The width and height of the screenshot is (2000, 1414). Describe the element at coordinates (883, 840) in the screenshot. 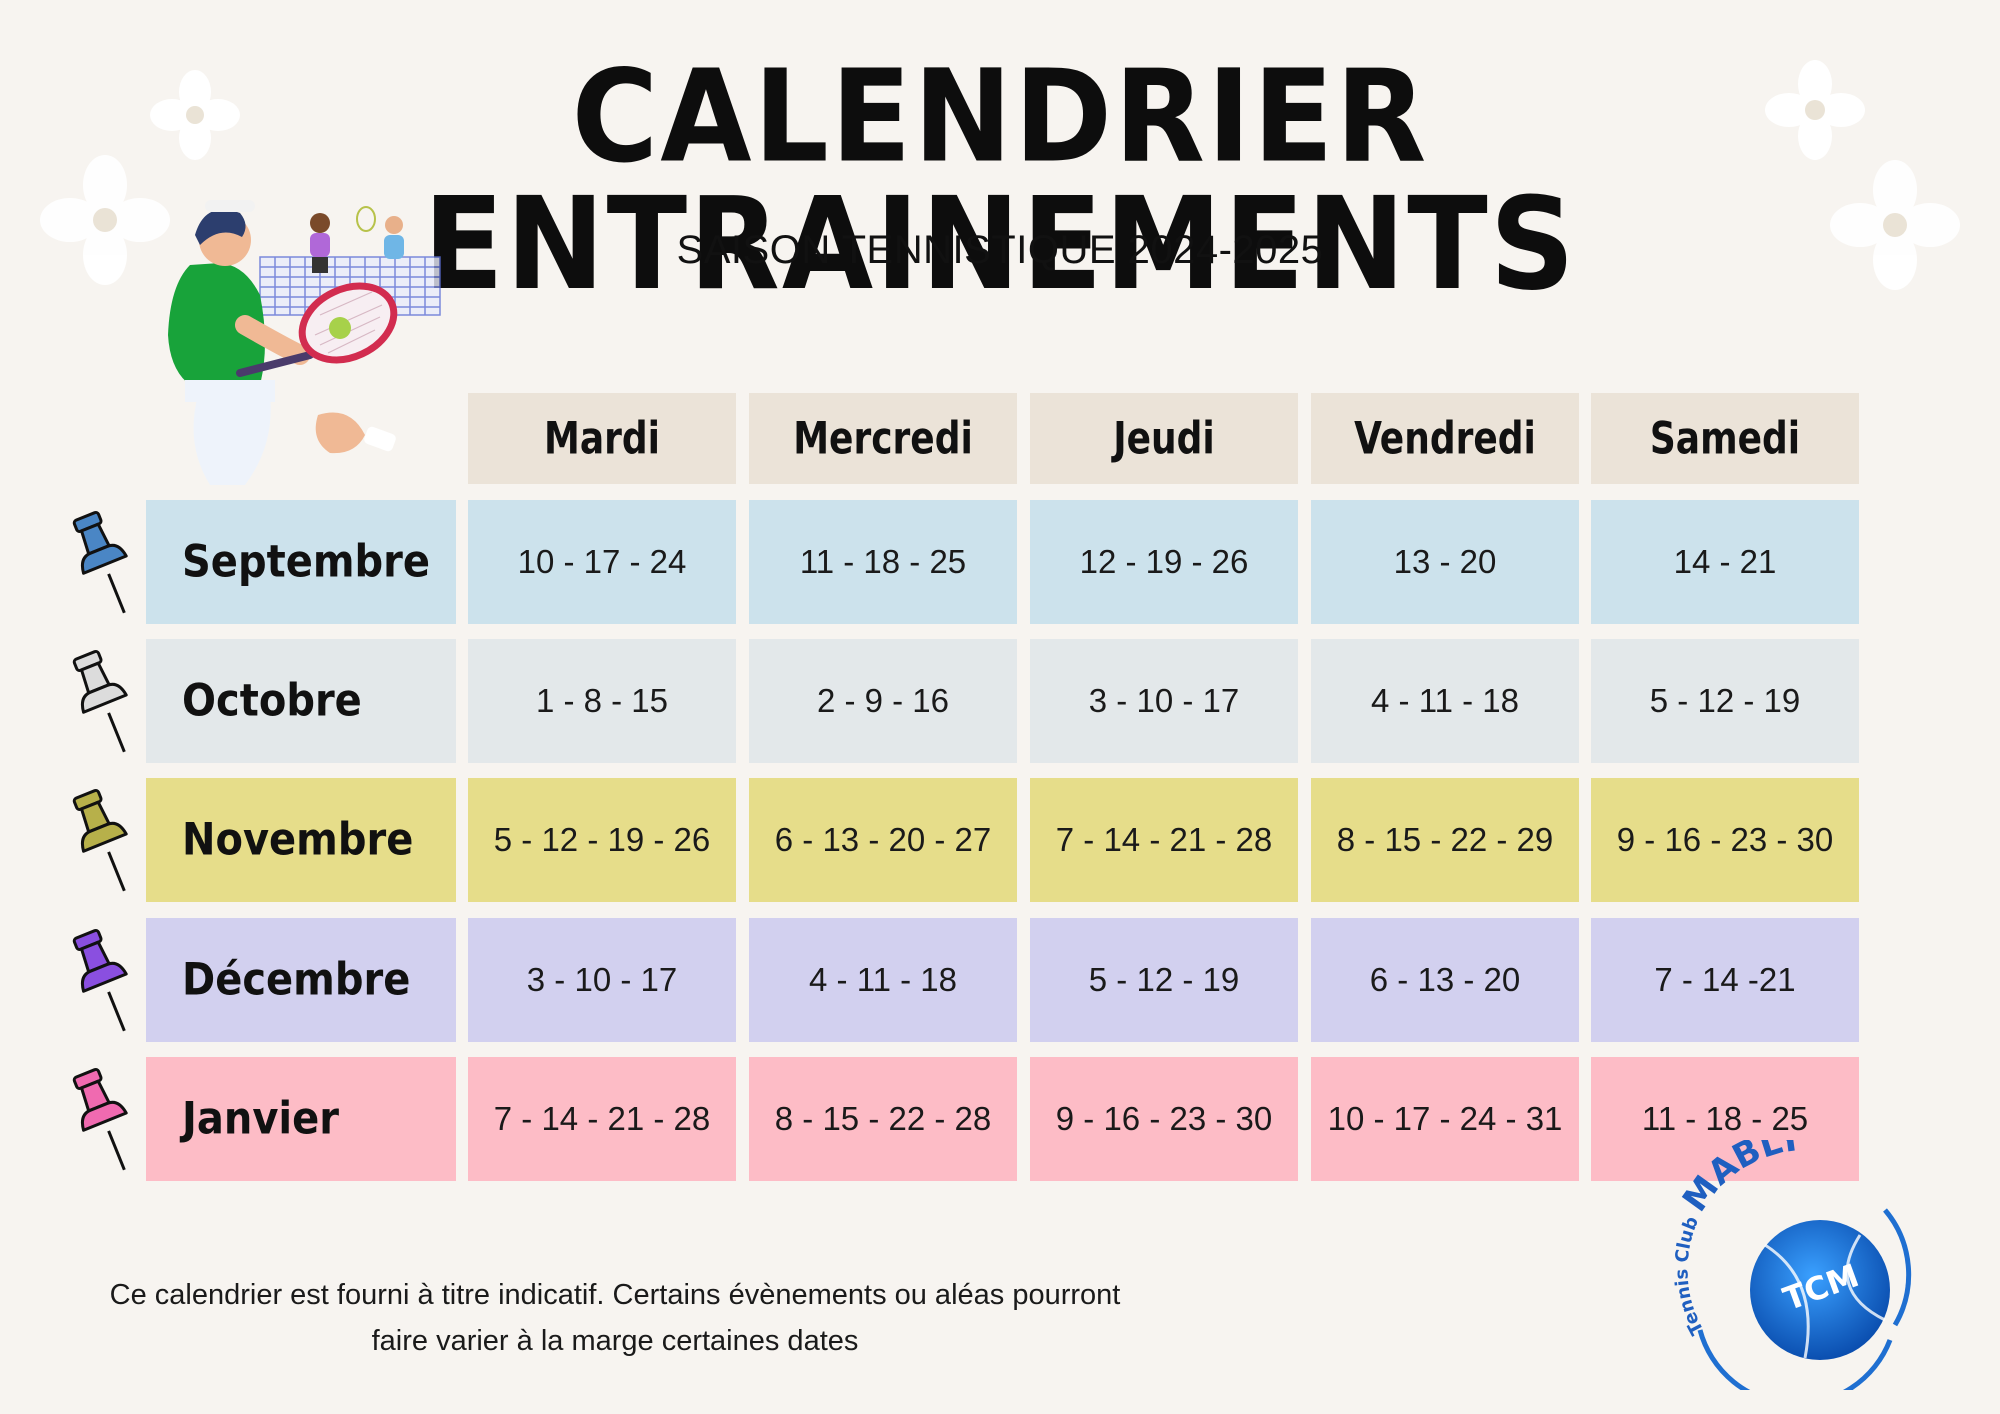

I see `date-cell: 6 - 13 - 20 - 27` at that location.